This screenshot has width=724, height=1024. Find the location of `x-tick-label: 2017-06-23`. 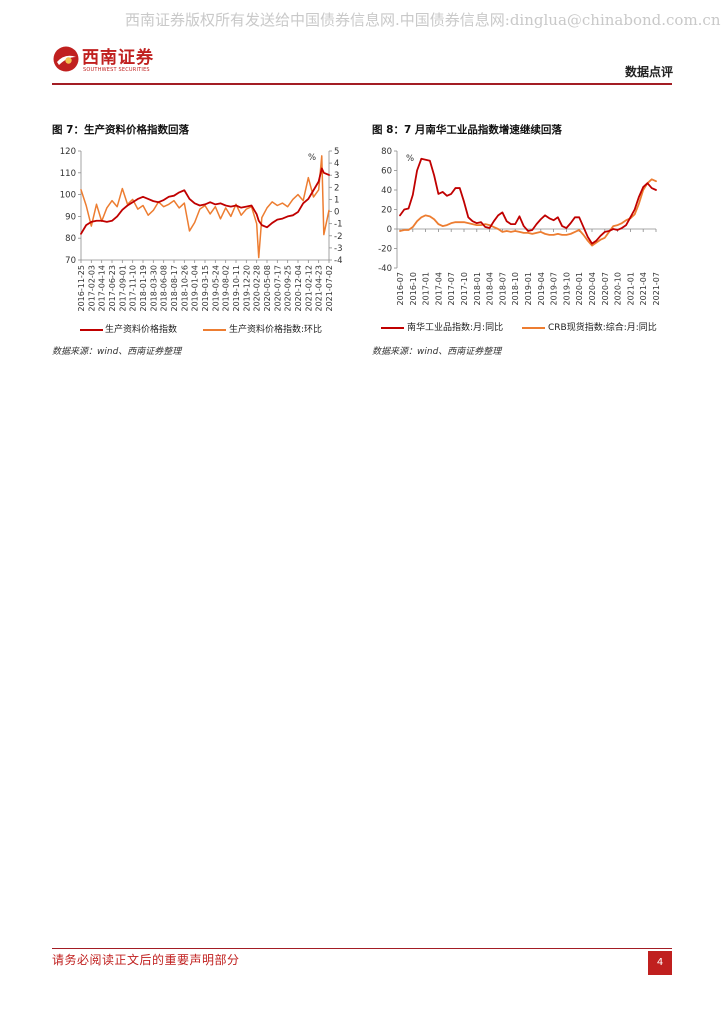

x-tick-label: 2017-06-23 is located at coordinates (112, 288).